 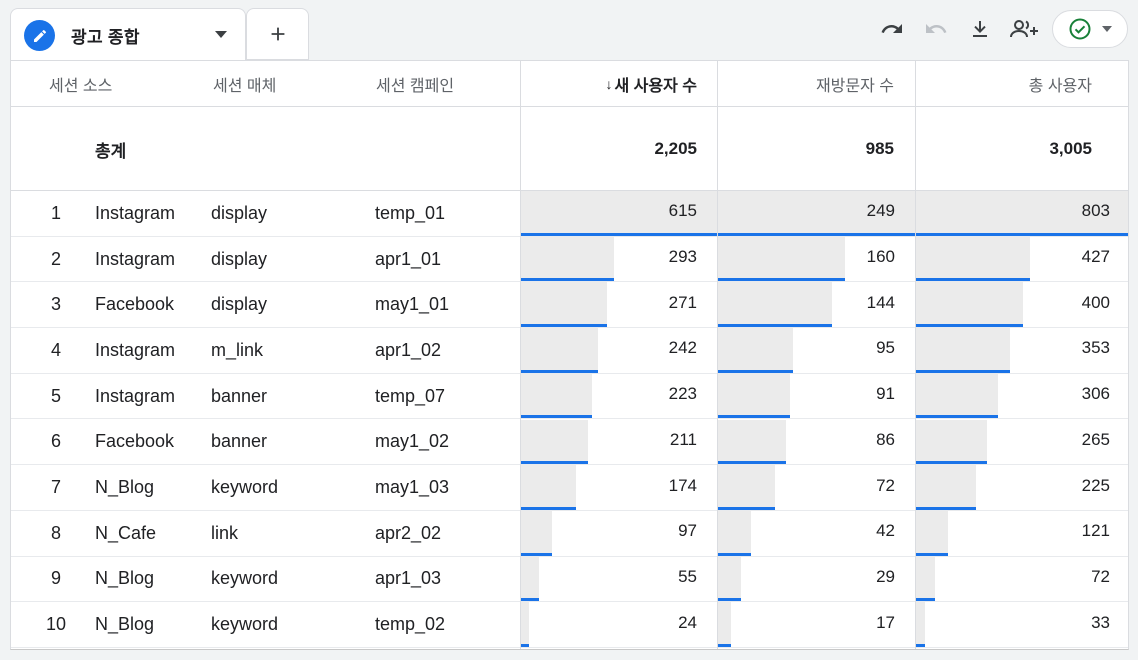 I want to click on cell-total-users: 33, so click(x=1022, y=624).